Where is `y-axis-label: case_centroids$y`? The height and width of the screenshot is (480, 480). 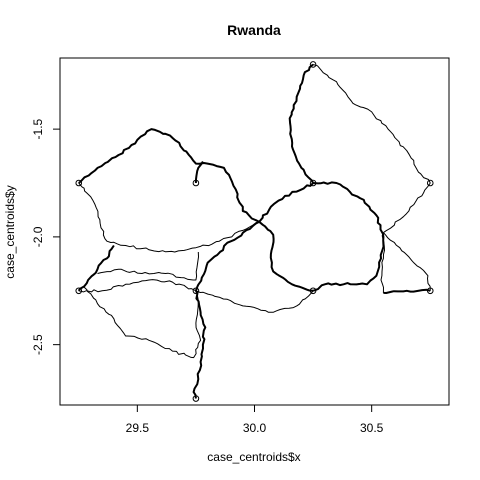
y-axis-label: case_centroids$y is located at coordinates (10, 231).